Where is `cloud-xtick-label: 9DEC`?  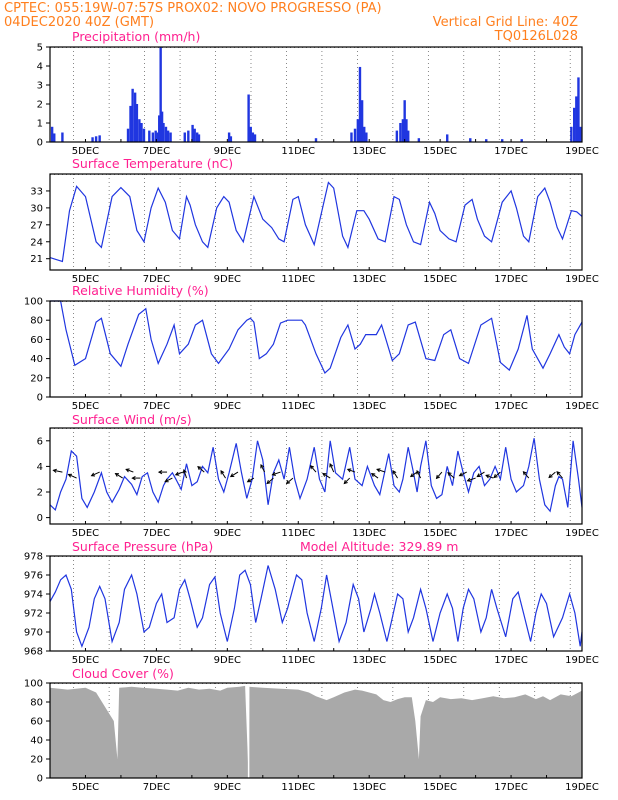
cloud-xtick-label: 9DEC is located at coordinates (227, 787).